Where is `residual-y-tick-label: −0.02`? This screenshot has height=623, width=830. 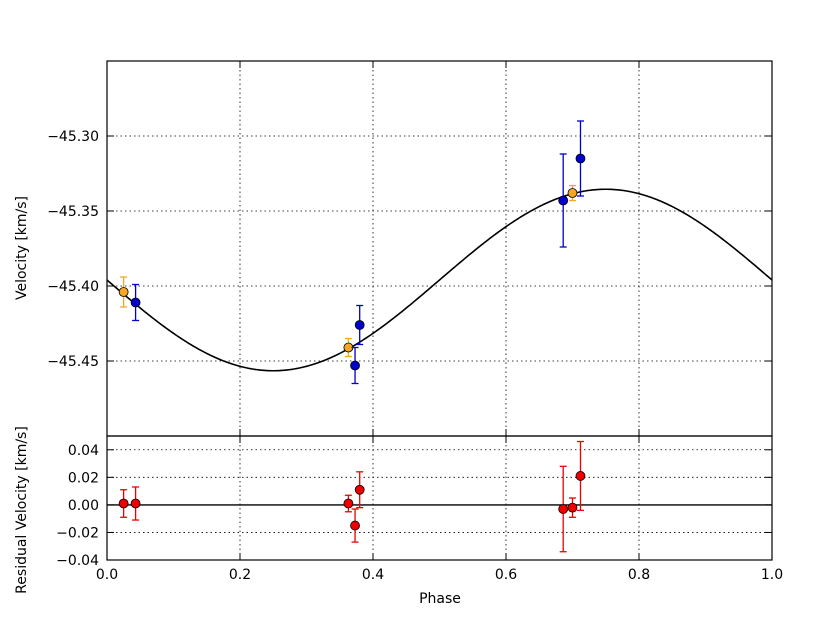
residual-y-tick-label: −0.02 is located at coordinates (77, 533).